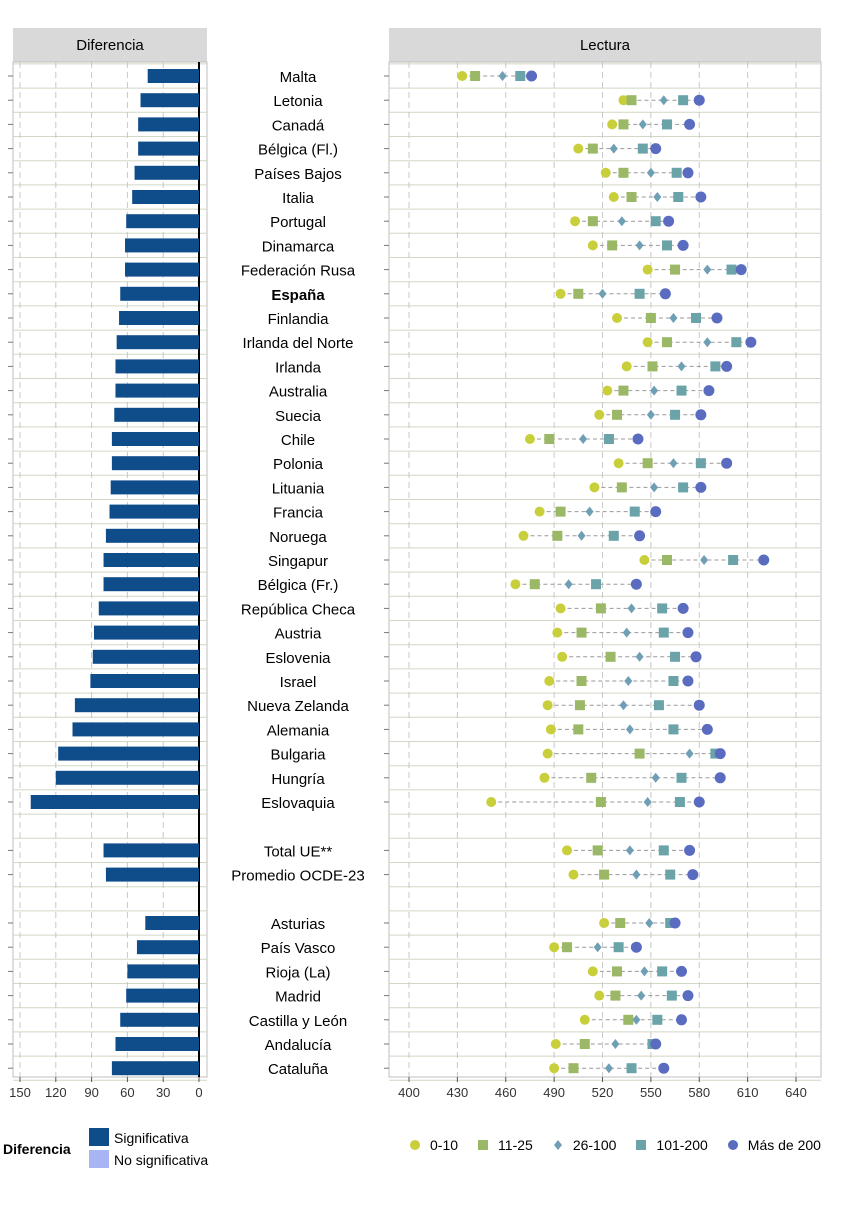 Image resolution: width=850 pixels, height=1205 pixels. What do you see at coordinates (56, 1092) in the screenshot?
I see `left-tick-label: 120` at bounding box center [56, 1092].